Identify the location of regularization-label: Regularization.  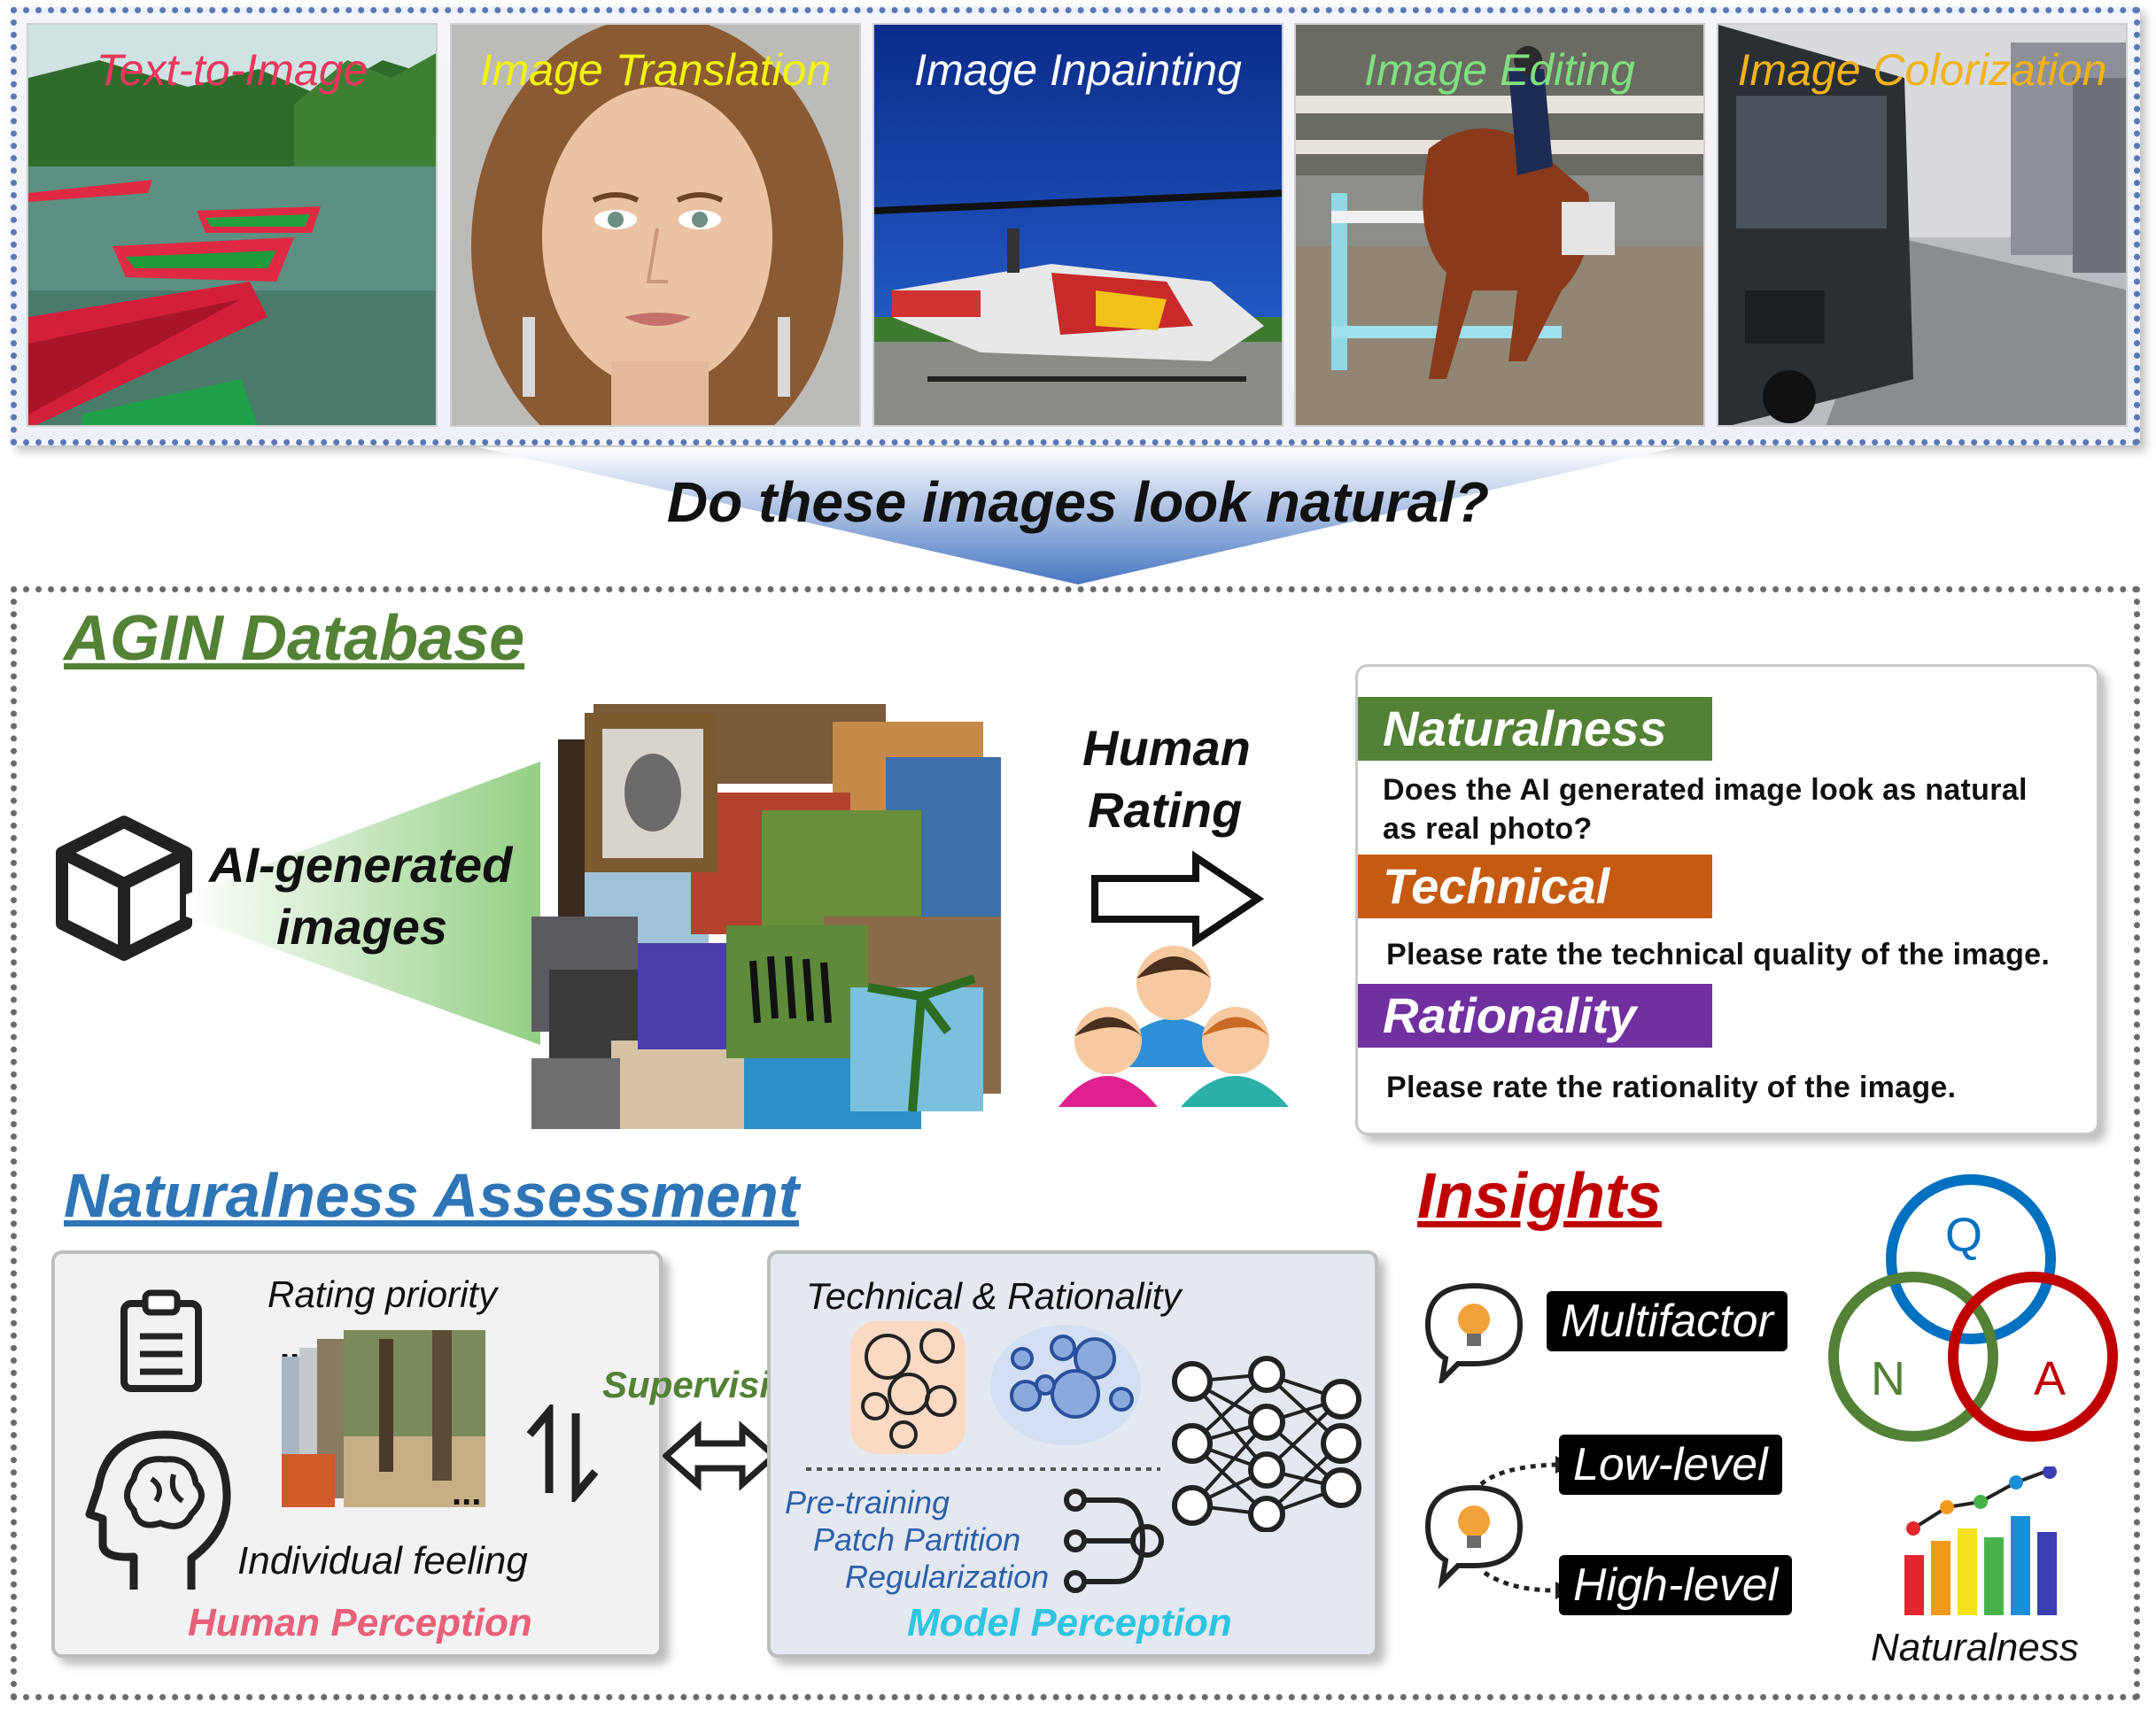
(947, 1577).